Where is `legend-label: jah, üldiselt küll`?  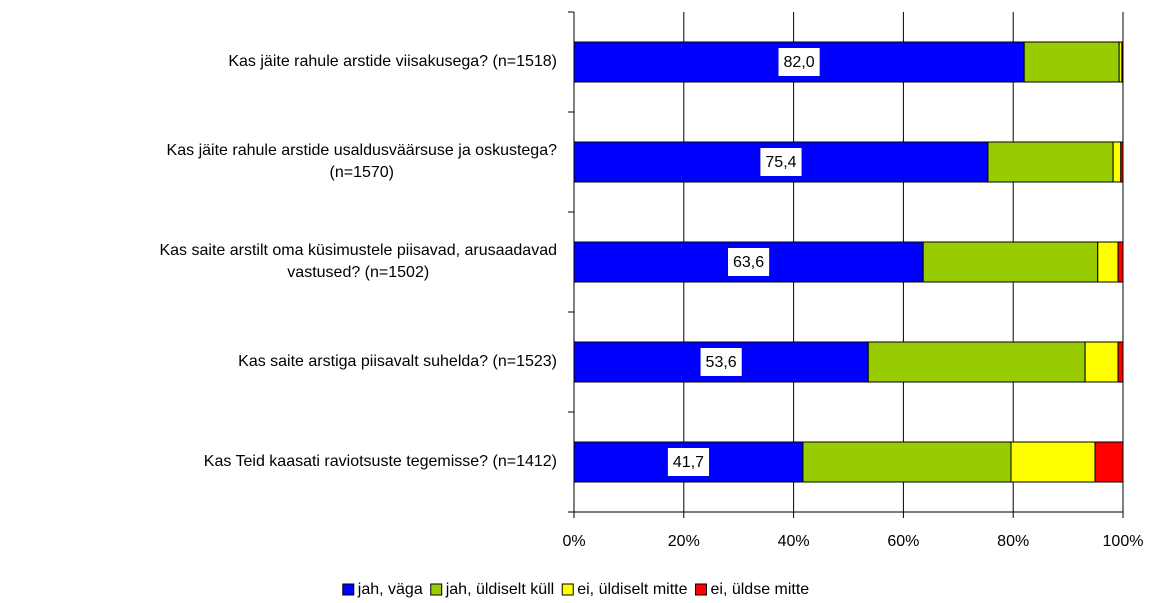
legend-label: jah, üldiselt küll is located at coordinates (500, 589).